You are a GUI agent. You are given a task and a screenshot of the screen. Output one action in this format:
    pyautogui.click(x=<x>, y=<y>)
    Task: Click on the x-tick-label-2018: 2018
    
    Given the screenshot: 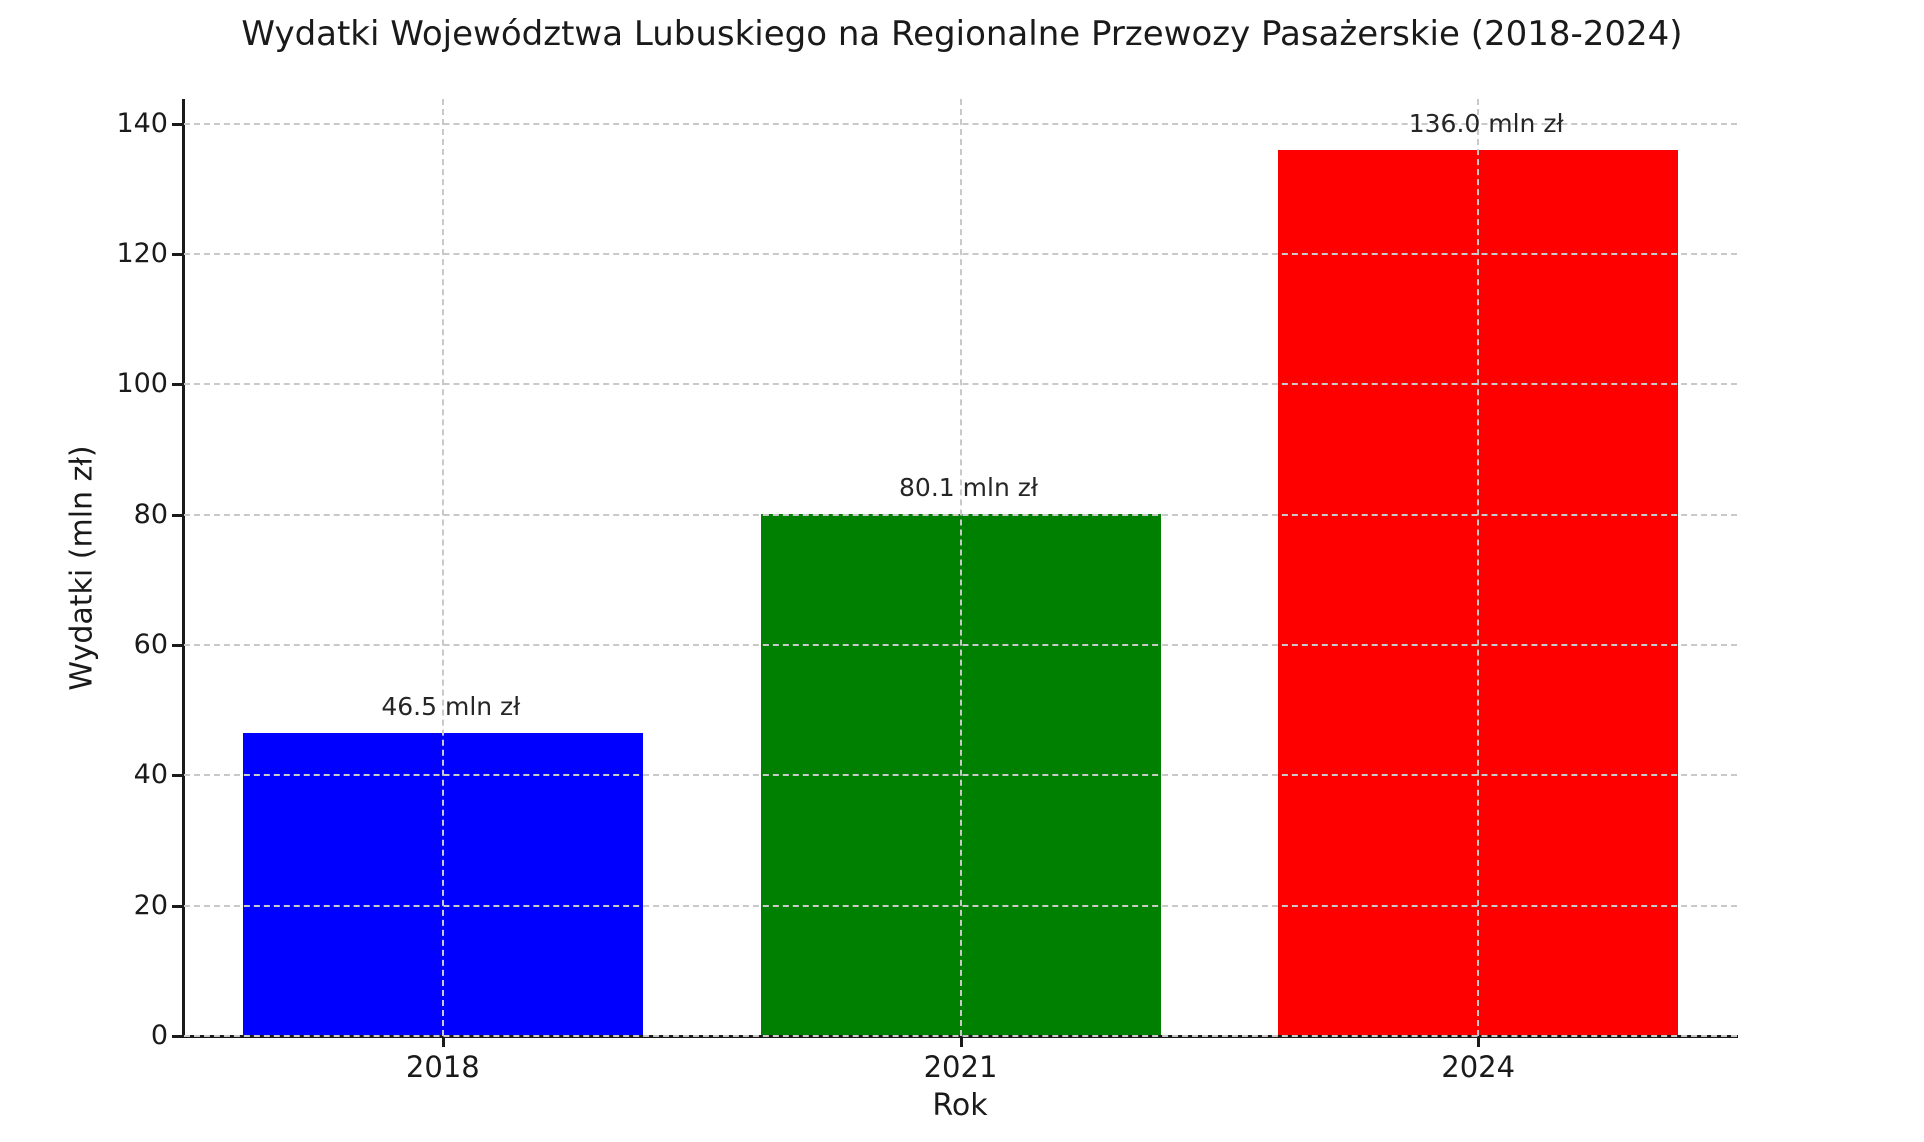 What is the action you would take?
    pyautogui.click(x=442, y=1067)
    